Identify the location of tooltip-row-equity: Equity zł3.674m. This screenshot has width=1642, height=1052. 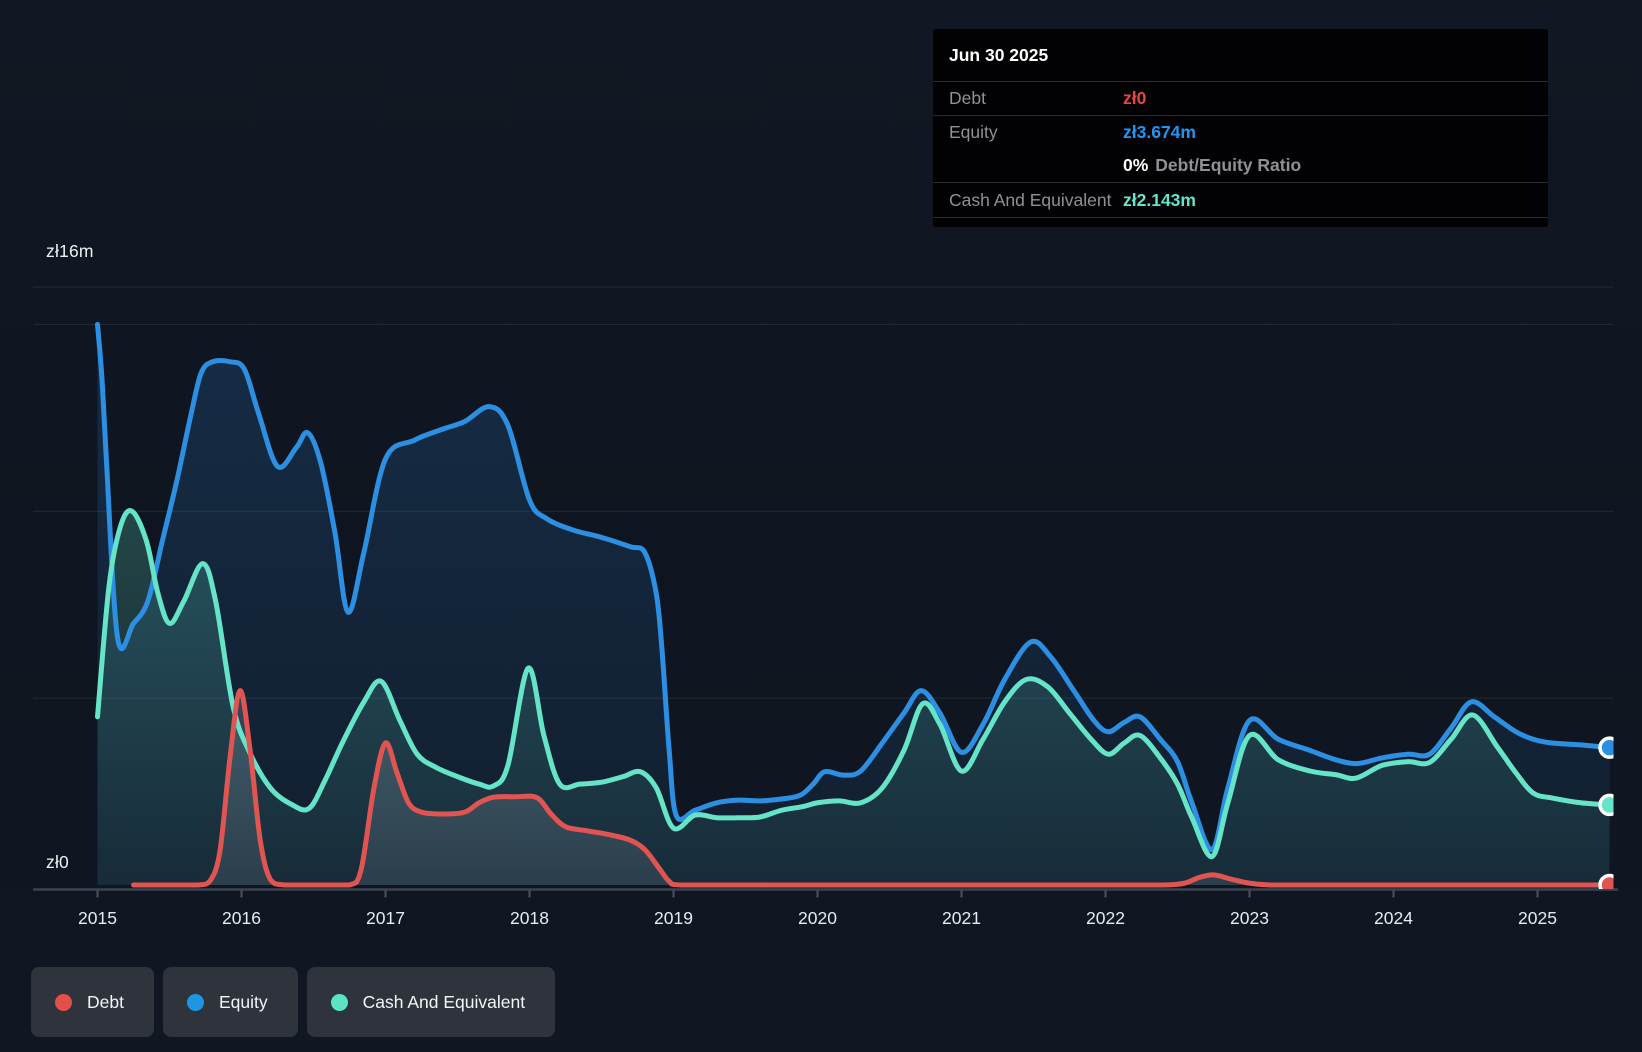
(1240, 131).